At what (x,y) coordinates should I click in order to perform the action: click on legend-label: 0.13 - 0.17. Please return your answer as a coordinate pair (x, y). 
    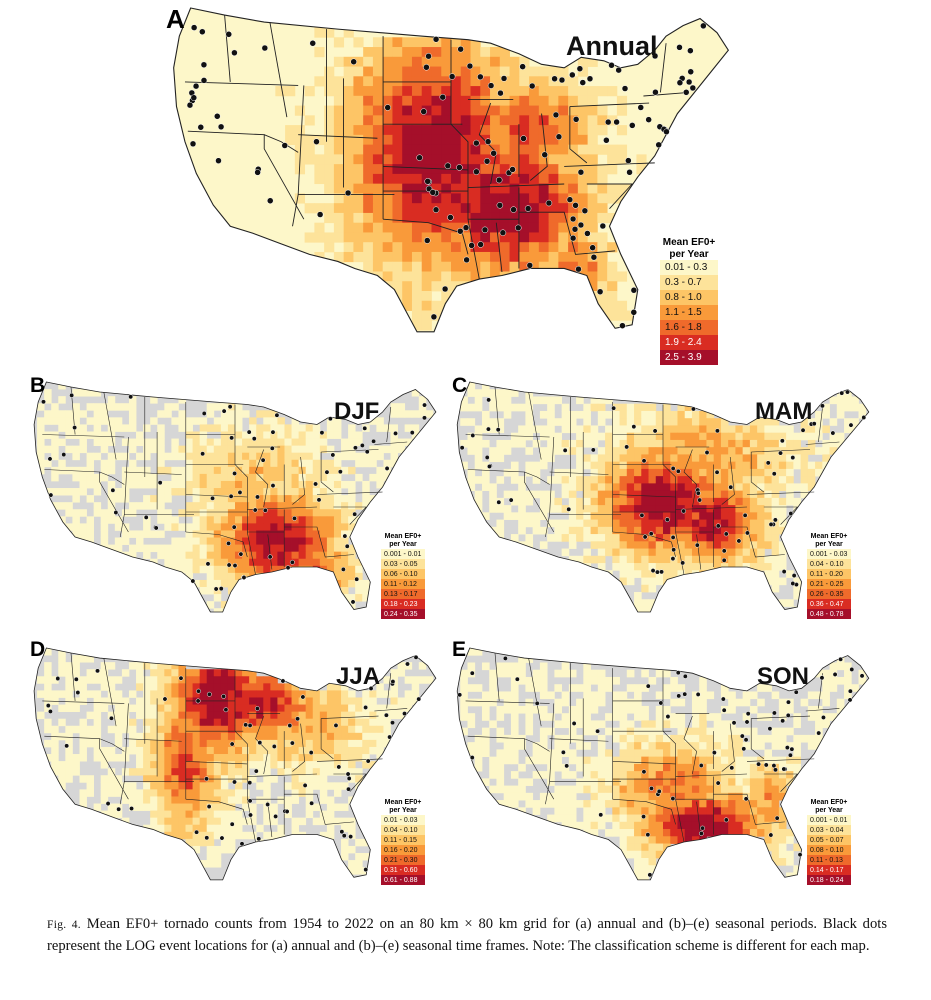
    Looking at the image, I should click on (399, 594).